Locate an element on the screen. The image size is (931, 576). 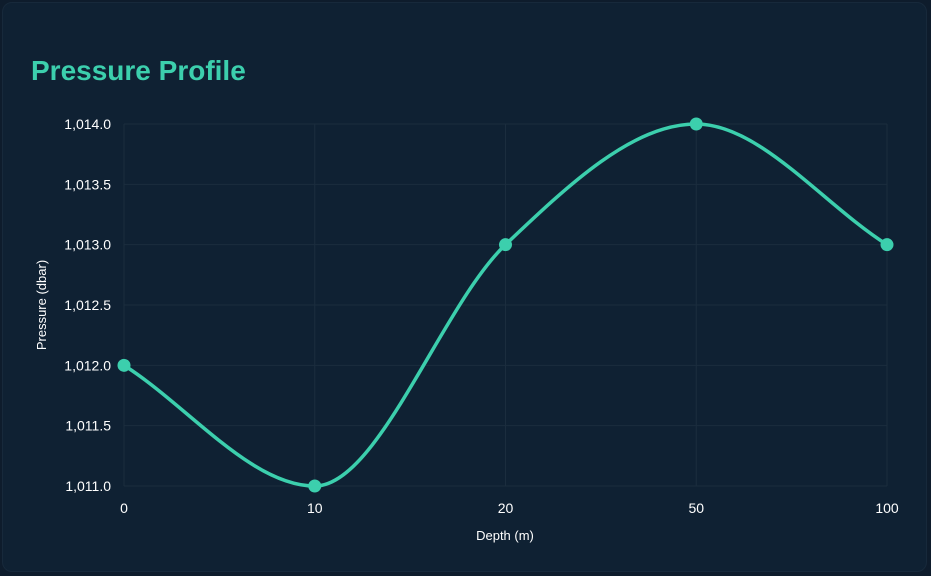
x-tick-label: 50 is located at coordinates (696, 508).